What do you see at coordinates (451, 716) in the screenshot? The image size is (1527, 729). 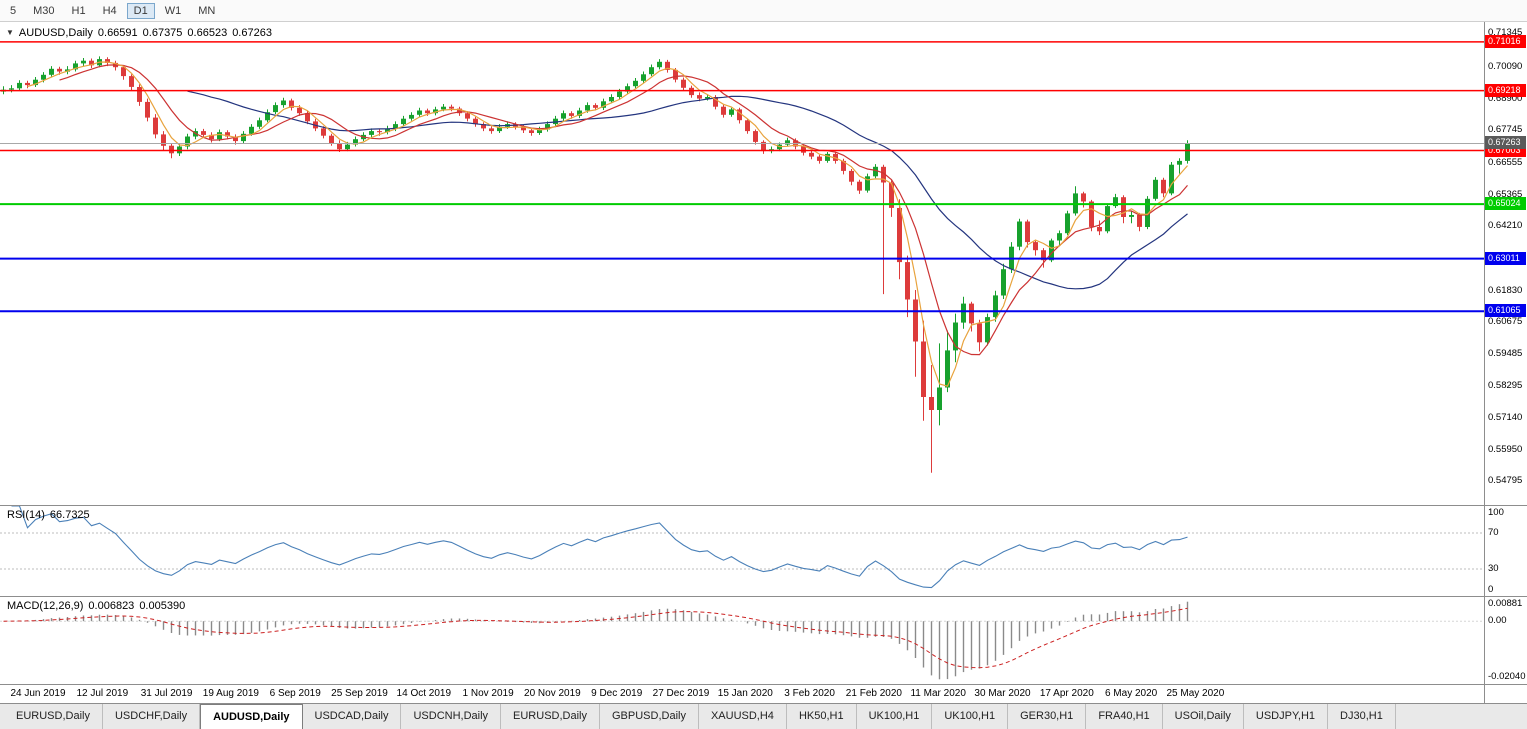 I see `tab-usdcnh-daily: USDCNH,Daily` at bounding box center [451, 716].